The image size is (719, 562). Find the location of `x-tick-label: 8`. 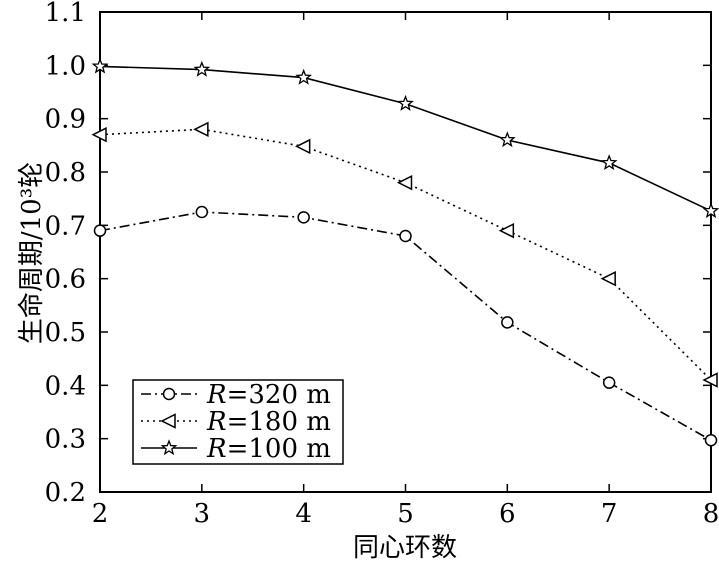

x-tick-label: 8 is located at coordinates (711, 514).